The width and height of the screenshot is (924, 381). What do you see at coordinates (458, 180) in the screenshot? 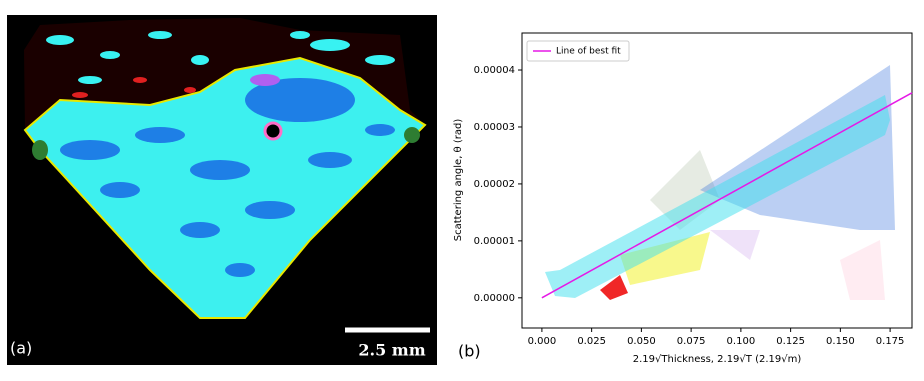
I see `y-axis-label: Scattering angle, θ (rad)` at bounding box center [458, 180].